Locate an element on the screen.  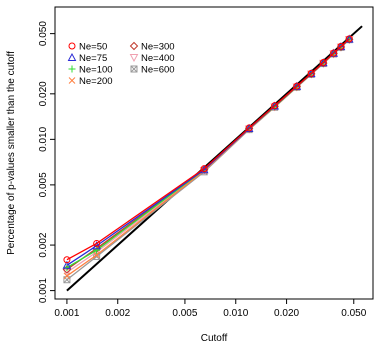
legend-item: Ne=600 is located at coordinates (152, 70).